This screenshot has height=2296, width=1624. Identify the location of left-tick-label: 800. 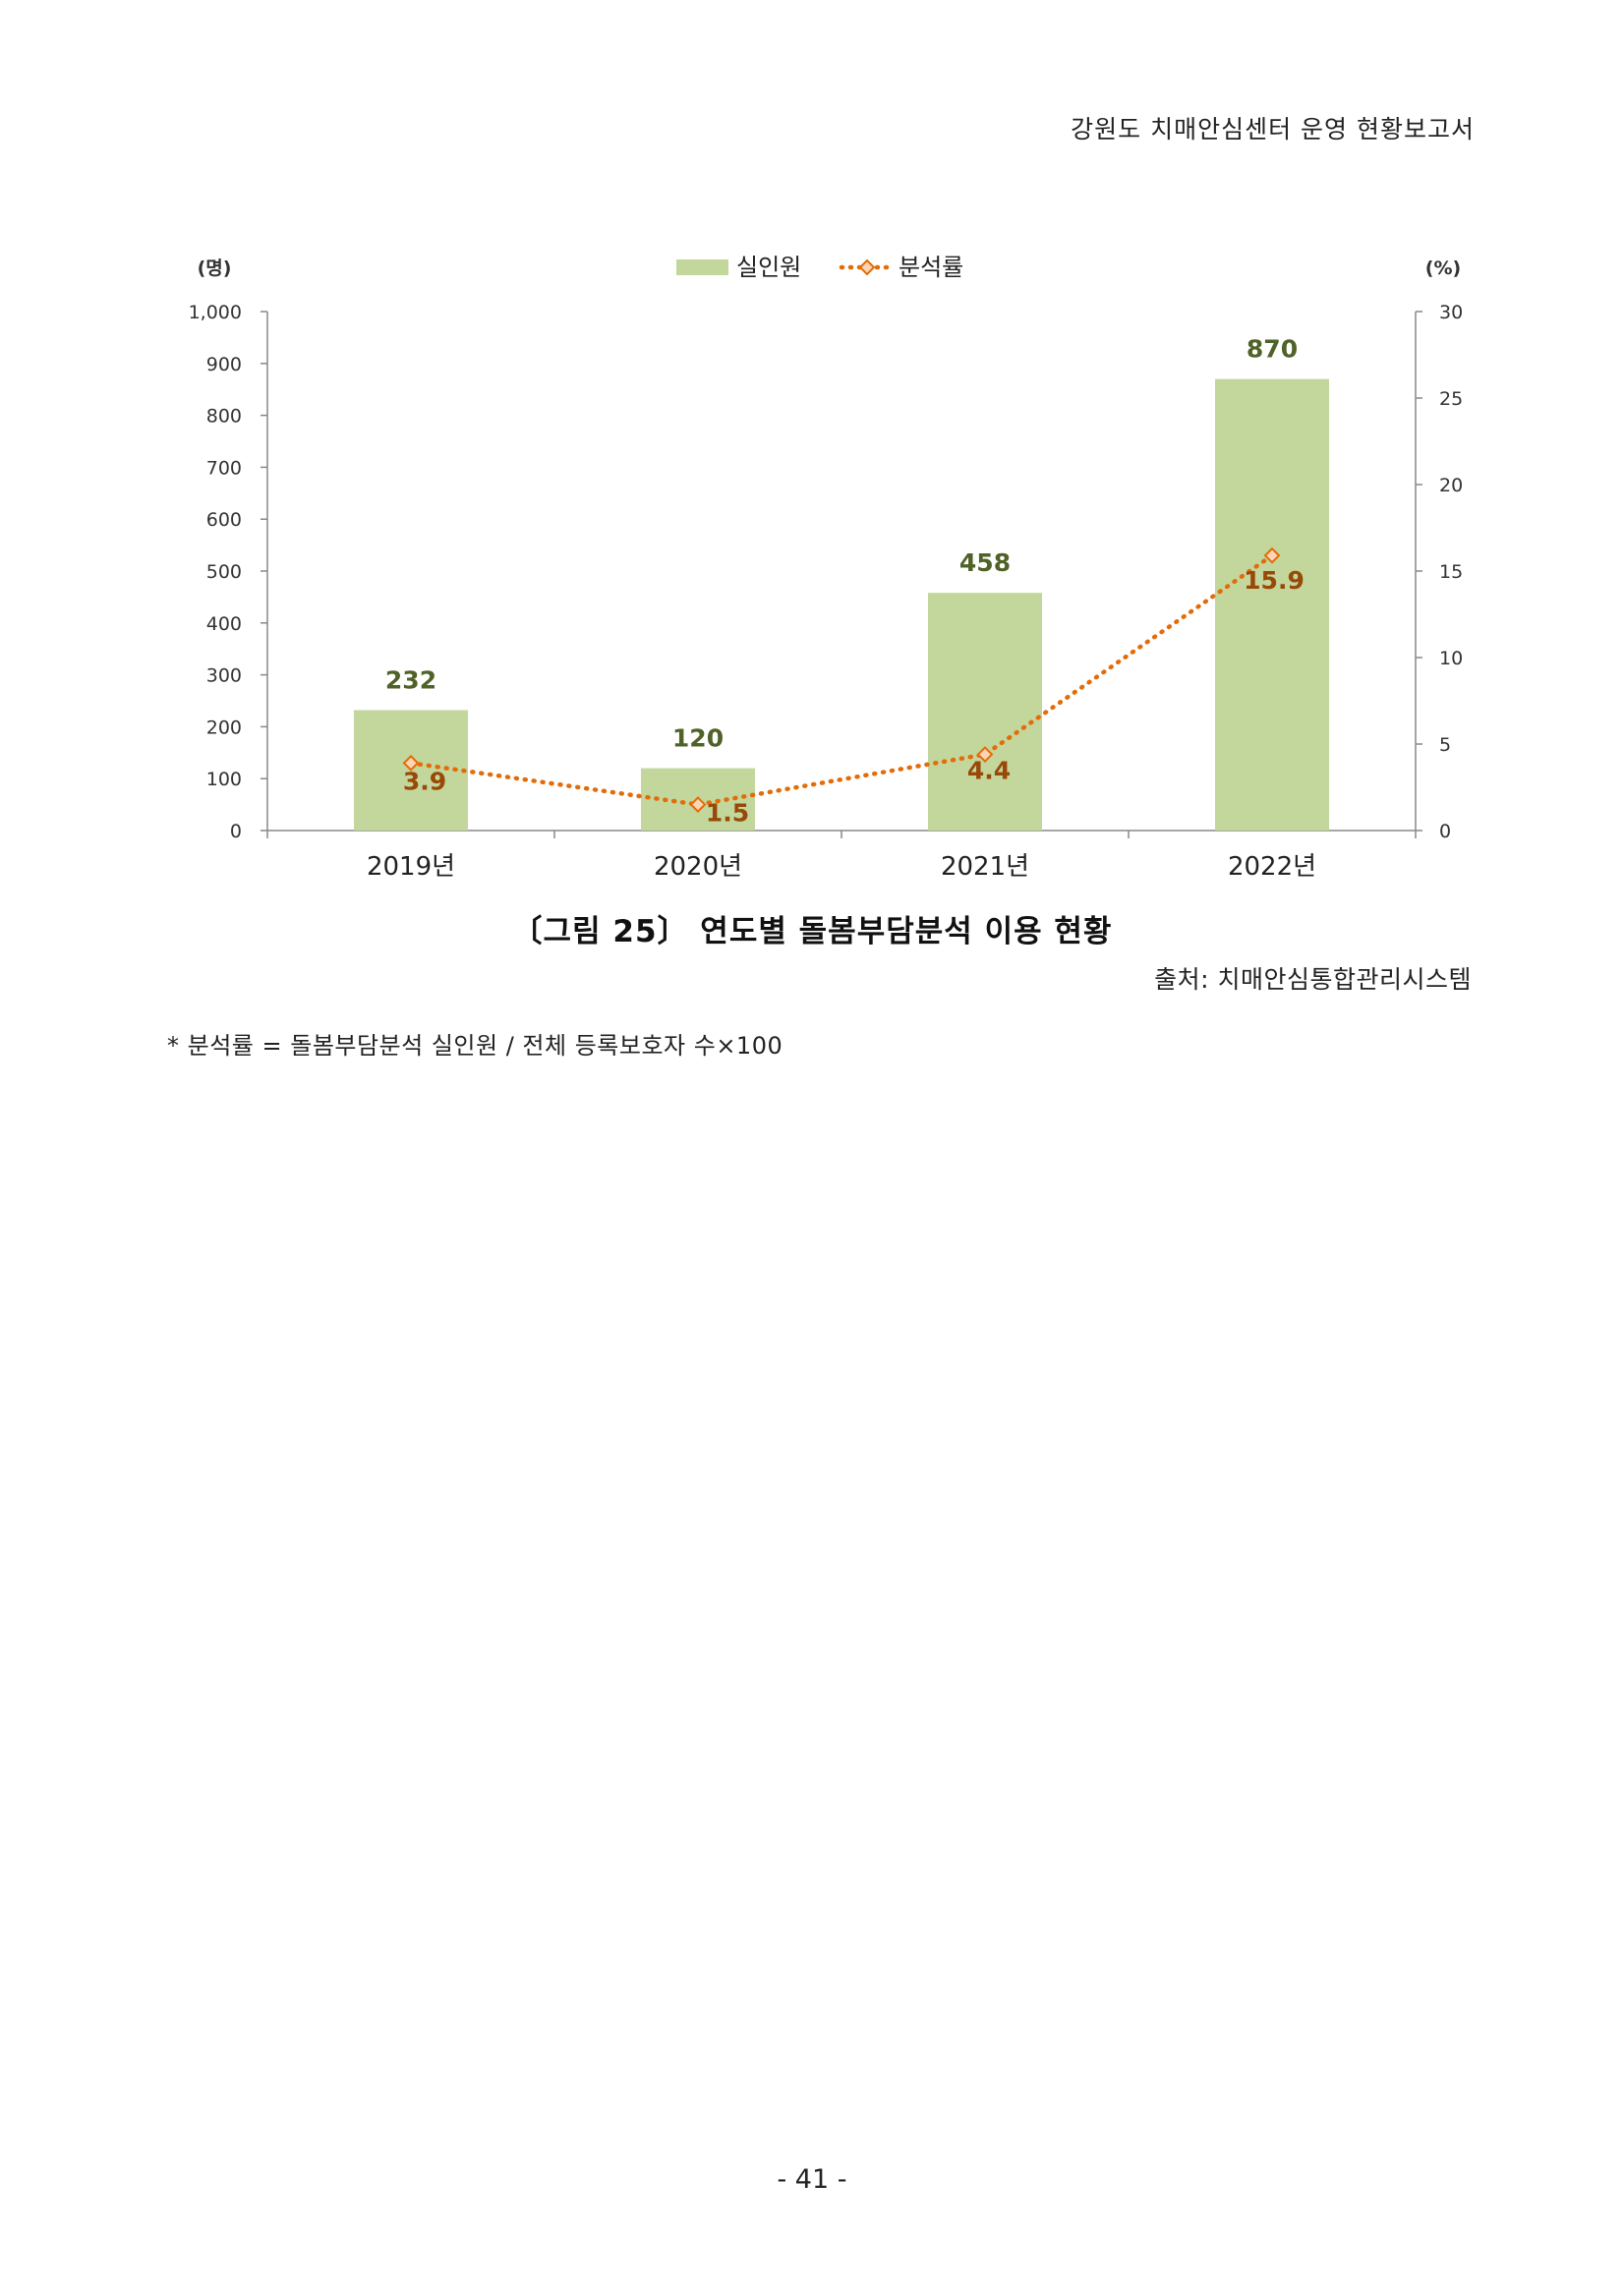
(224, 417).